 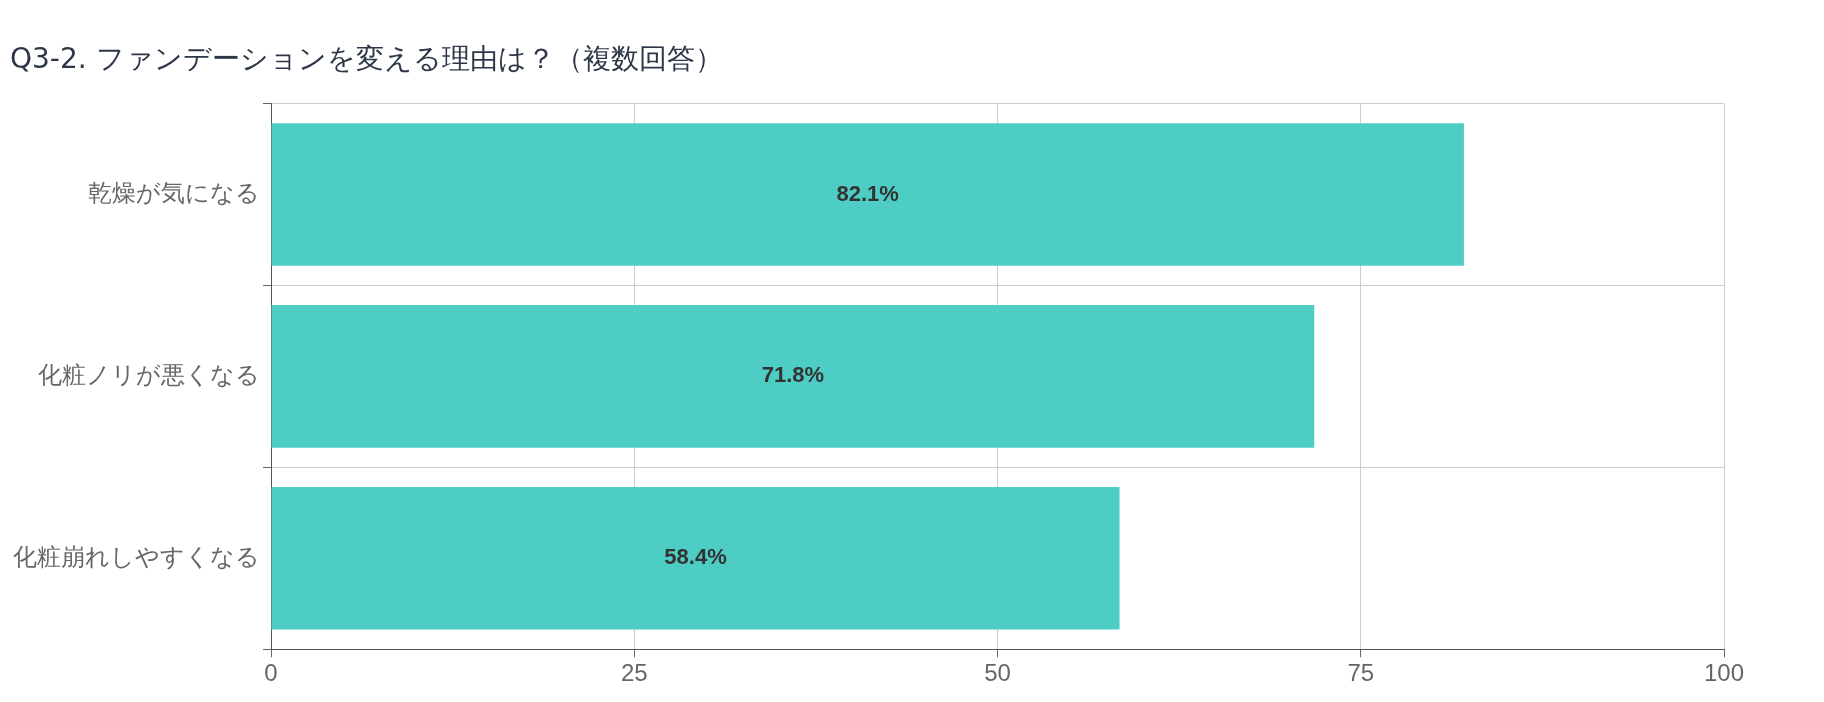 I want to click on chart-title: Q3-2. ファンデーションを変える理由は？（複数回答）, so click(x=366, y=59).